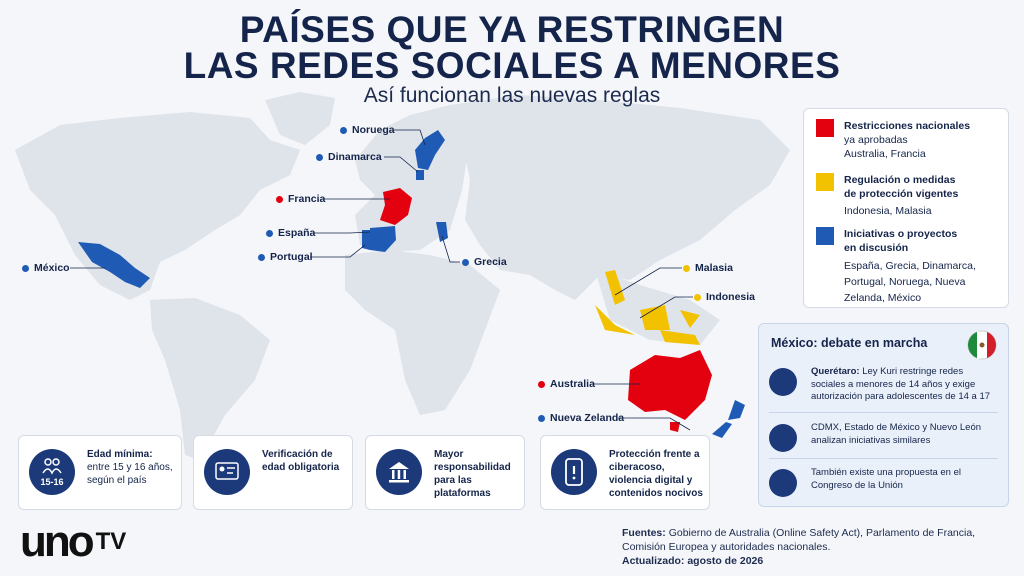 The height and width of the screenshot is (576, 1024). I want to click on item-label: Querétaro:, so click(835, 371).